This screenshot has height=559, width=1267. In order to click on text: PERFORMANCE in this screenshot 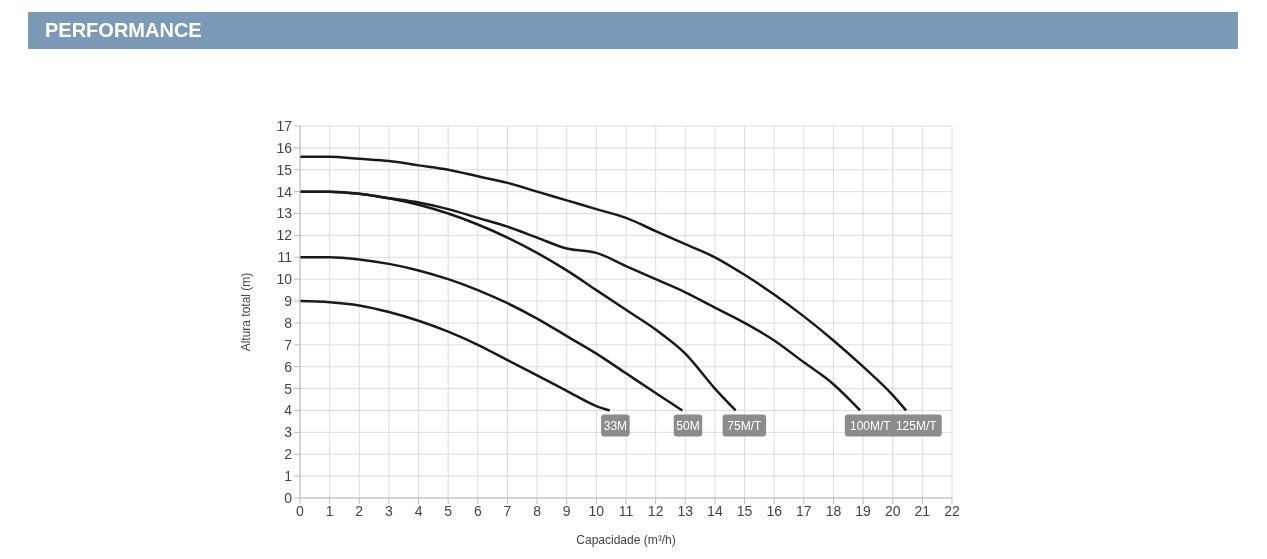, I will do `click(633, 30)`.